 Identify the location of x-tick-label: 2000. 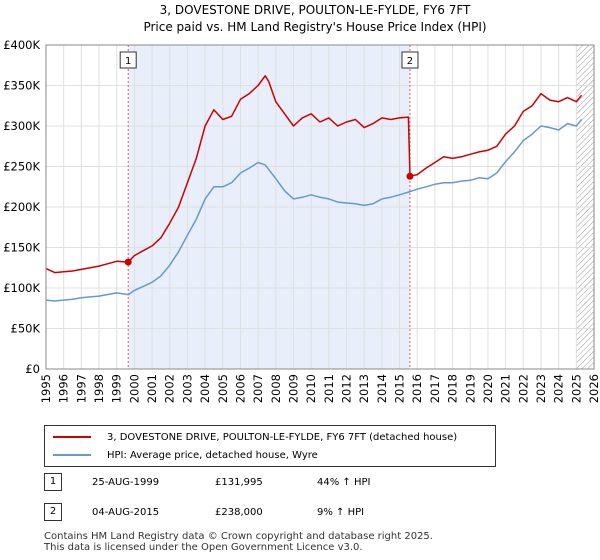
(134, 388).